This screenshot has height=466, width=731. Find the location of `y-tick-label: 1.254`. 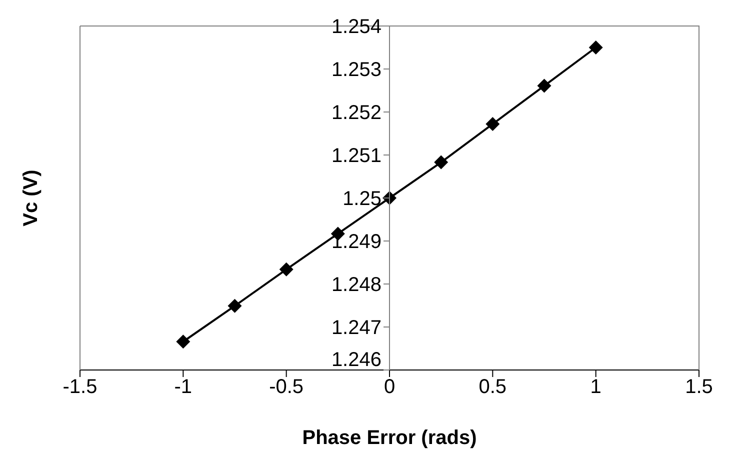

y-tick-label: 1.254 is located at coordinates (356, 27).